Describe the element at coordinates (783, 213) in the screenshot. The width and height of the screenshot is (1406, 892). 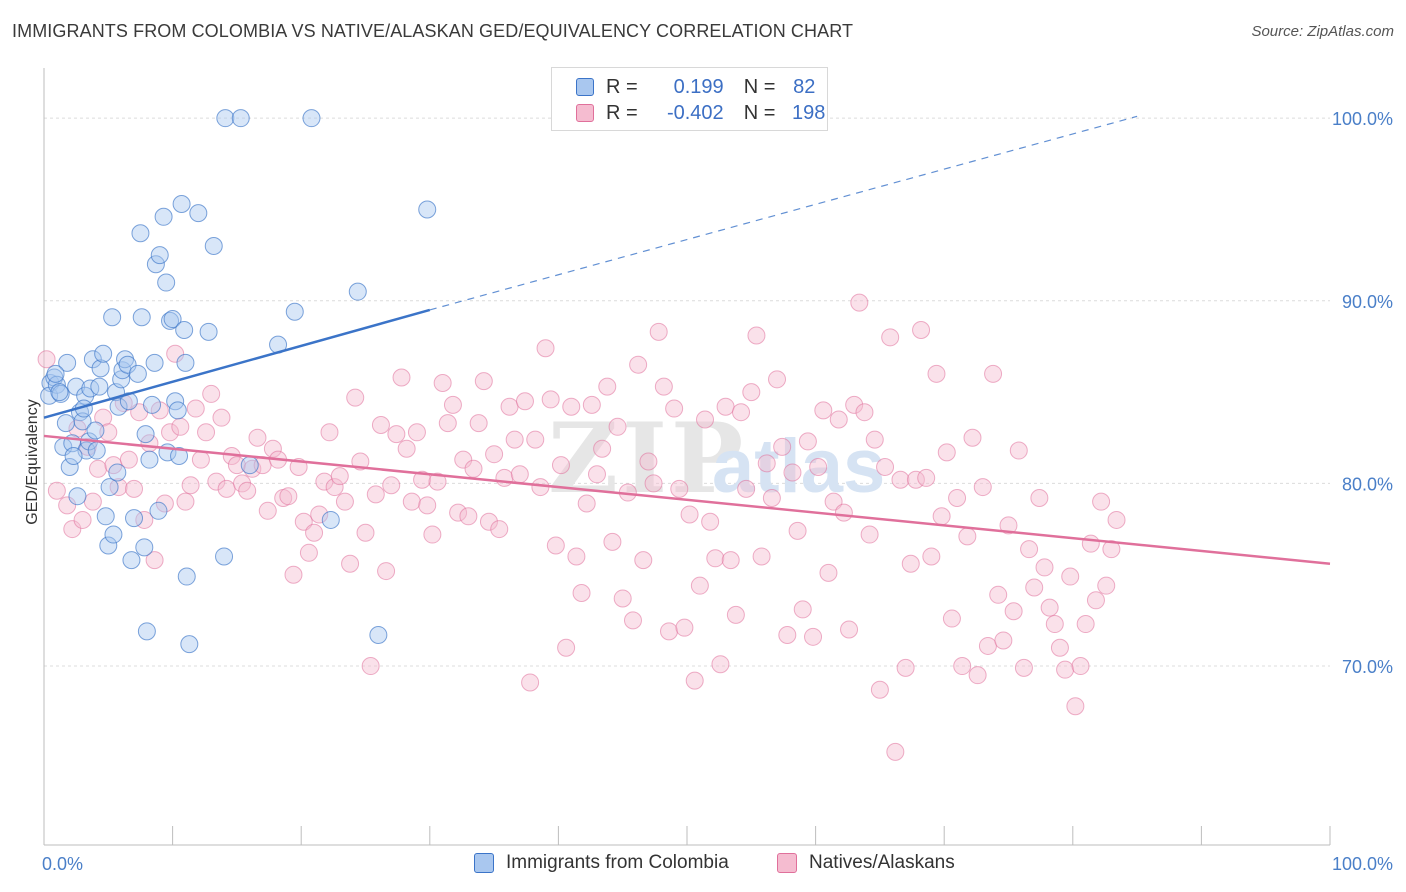
I see `trend-colombia-extension` at that location.